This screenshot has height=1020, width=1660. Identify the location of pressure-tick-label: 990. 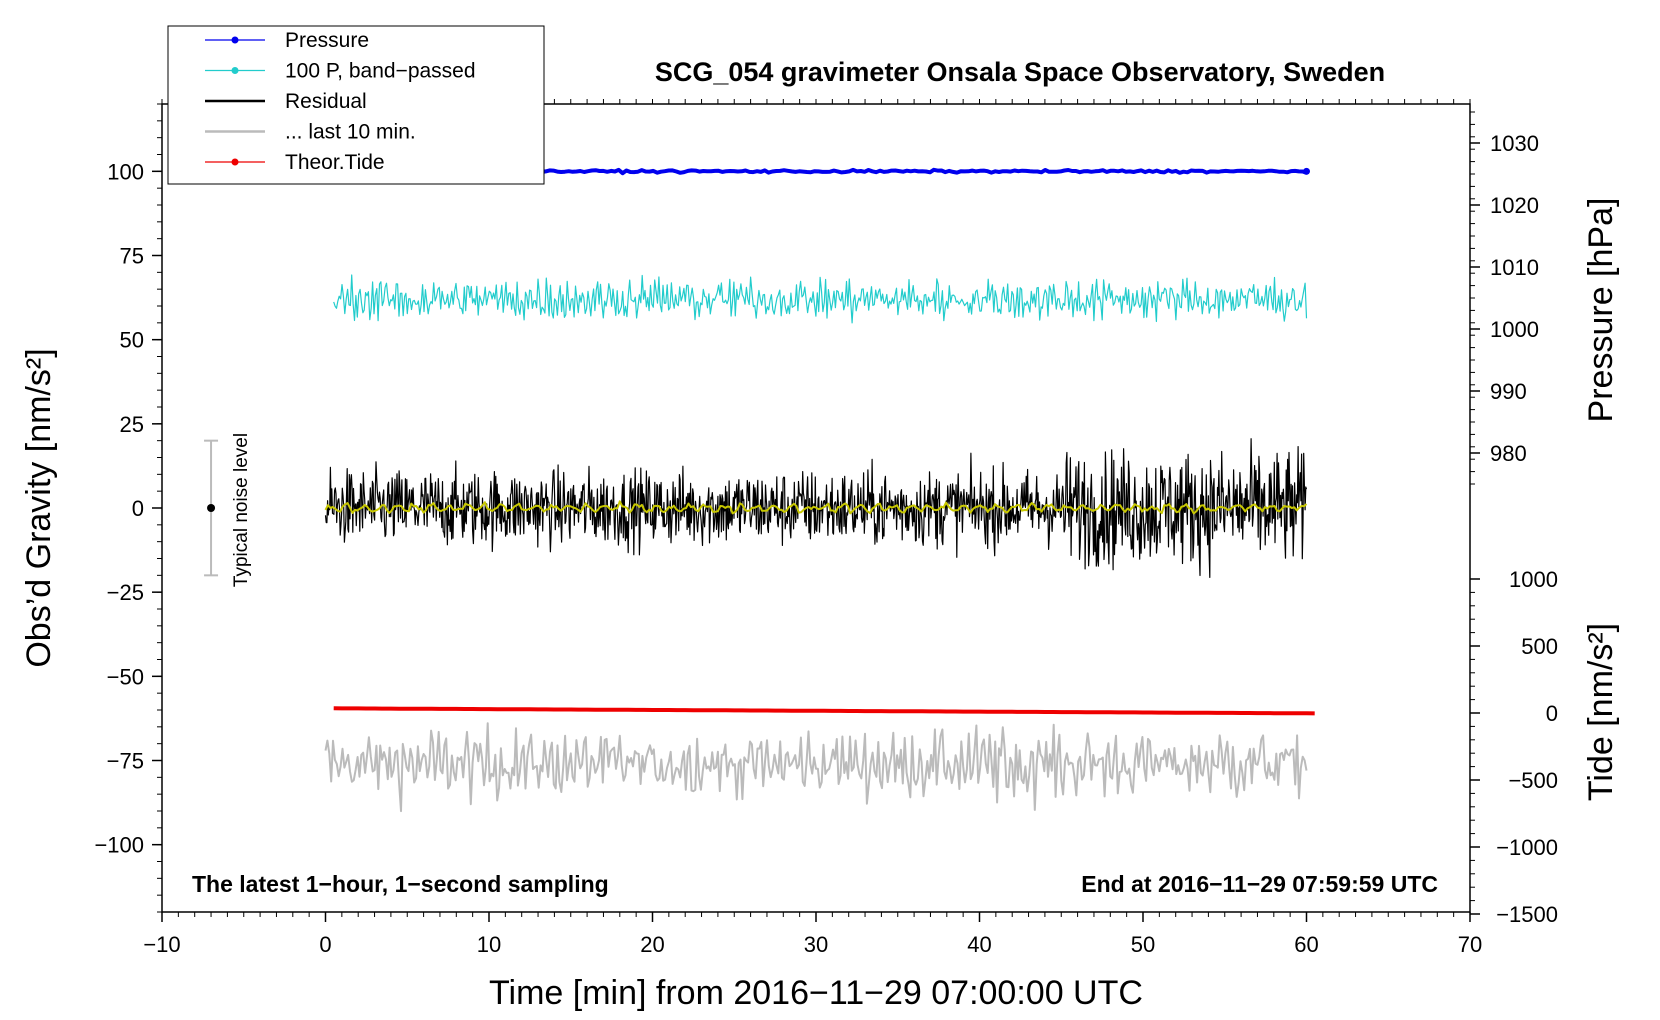
(1508, 391).